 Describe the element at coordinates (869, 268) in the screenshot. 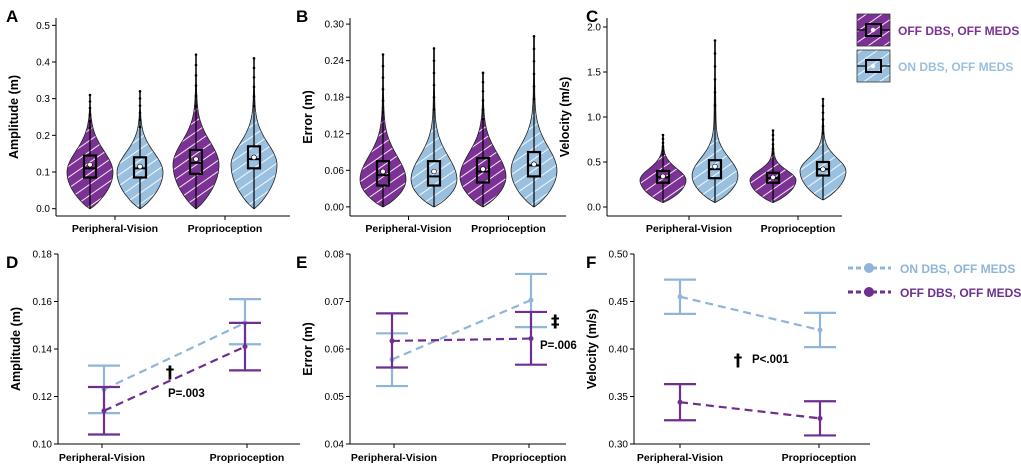

I see `legend-marker` at that location.